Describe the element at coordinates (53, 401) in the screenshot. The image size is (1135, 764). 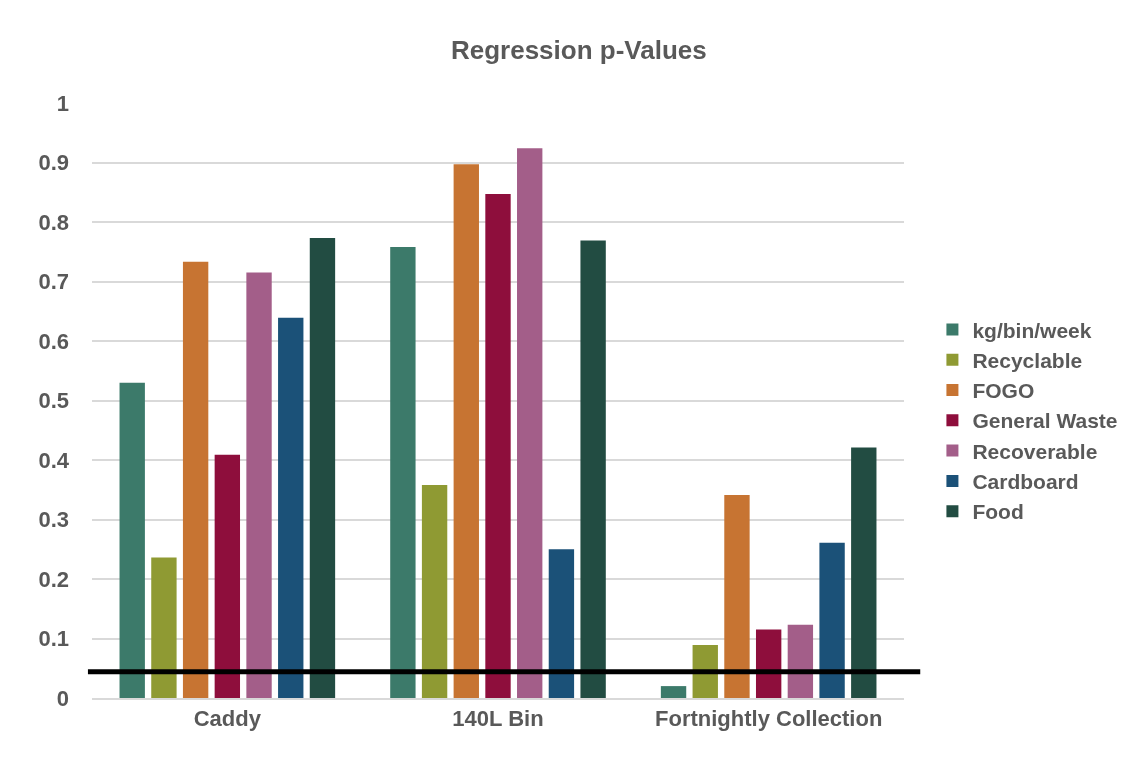
I see `y-tick-label: 0.5` at that location.